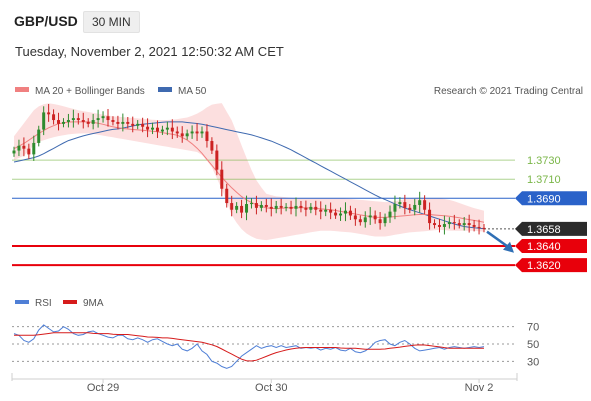 The image size is (591, 401). Describe the element at coordinates (93, 303) in the screenshot. I see `rsi-ma-legend-label: 9MA` at that location.